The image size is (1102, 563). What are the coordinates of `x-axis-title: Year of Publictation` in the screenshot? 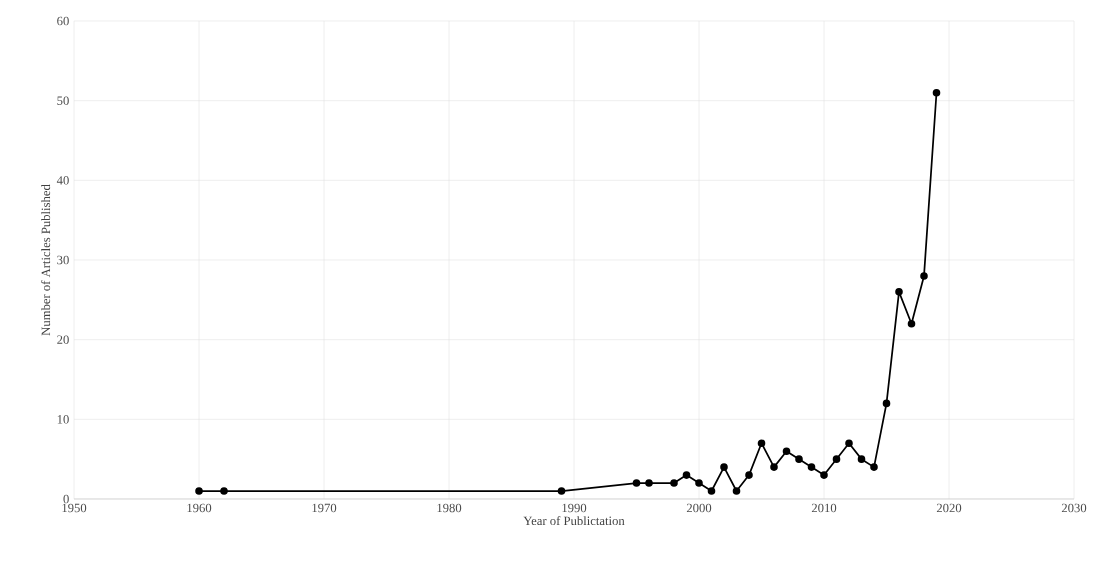 It's located at (574, 521).